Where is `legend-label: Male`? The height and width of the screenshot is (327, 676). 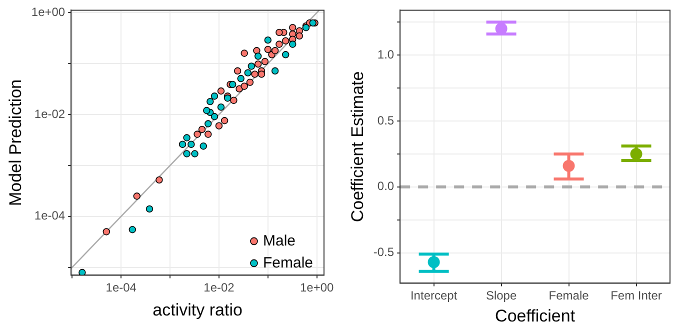
legend-label: Male is located at coordinates (279, 241).